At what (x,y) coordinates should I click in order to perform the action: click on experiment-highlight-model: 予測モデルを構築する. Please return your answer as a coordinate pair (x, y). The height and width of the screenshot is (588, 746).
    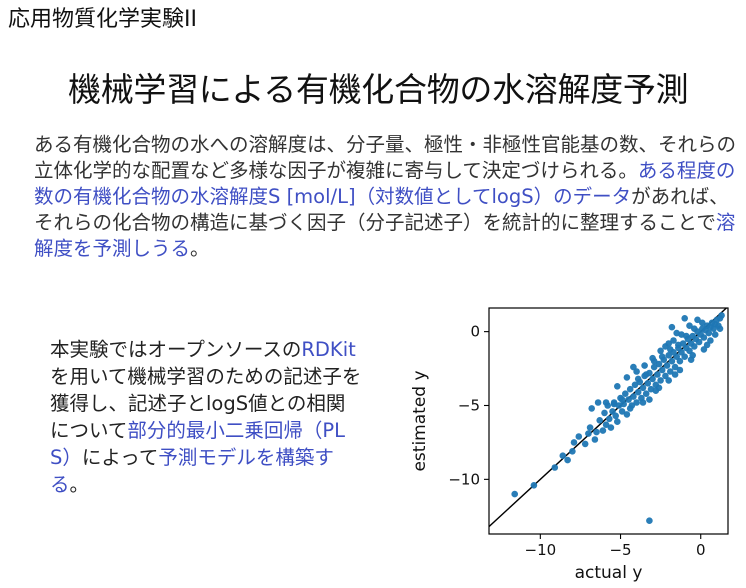
    Looking at the image, I should click on (192, 471).